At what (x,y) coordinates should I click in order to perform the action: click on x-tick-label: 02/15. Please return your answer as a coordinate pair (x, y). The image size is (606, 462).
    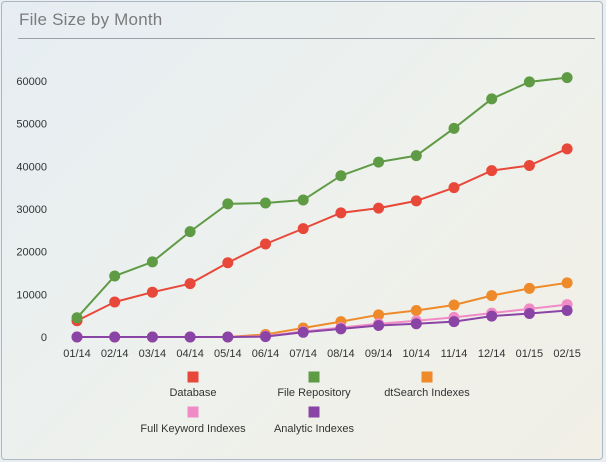
    Looking at the image, I should click on (567, 354).